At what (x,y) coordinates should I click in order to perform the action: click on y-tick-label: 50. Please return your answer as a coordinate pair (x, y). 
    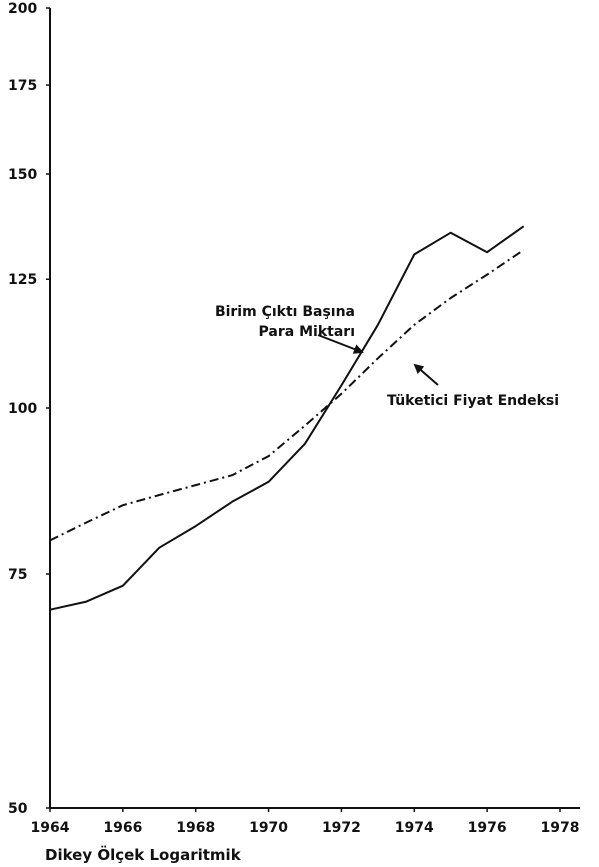
    Looking at the image, I should click on (18, 809).